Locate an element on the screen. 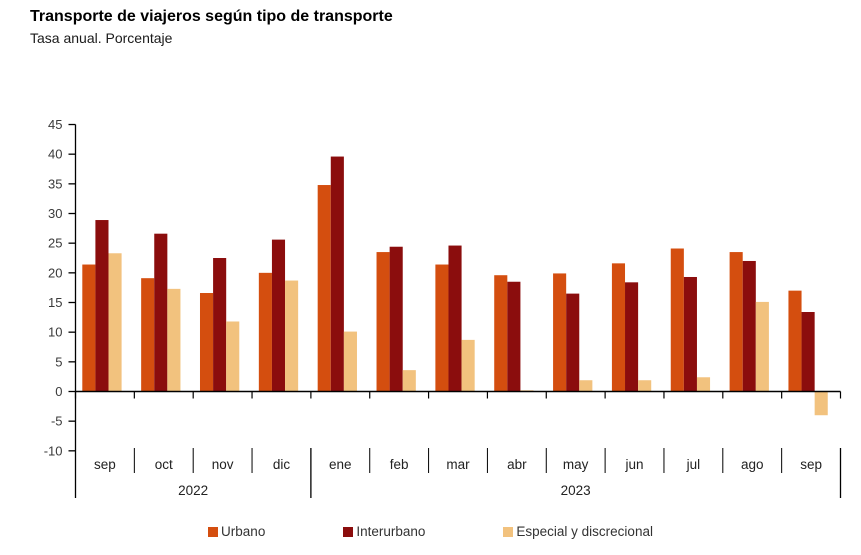 The height and width of the screenshot is (555, 861). y-axis-tick-label: 5 is located at coordinates (58, 361).